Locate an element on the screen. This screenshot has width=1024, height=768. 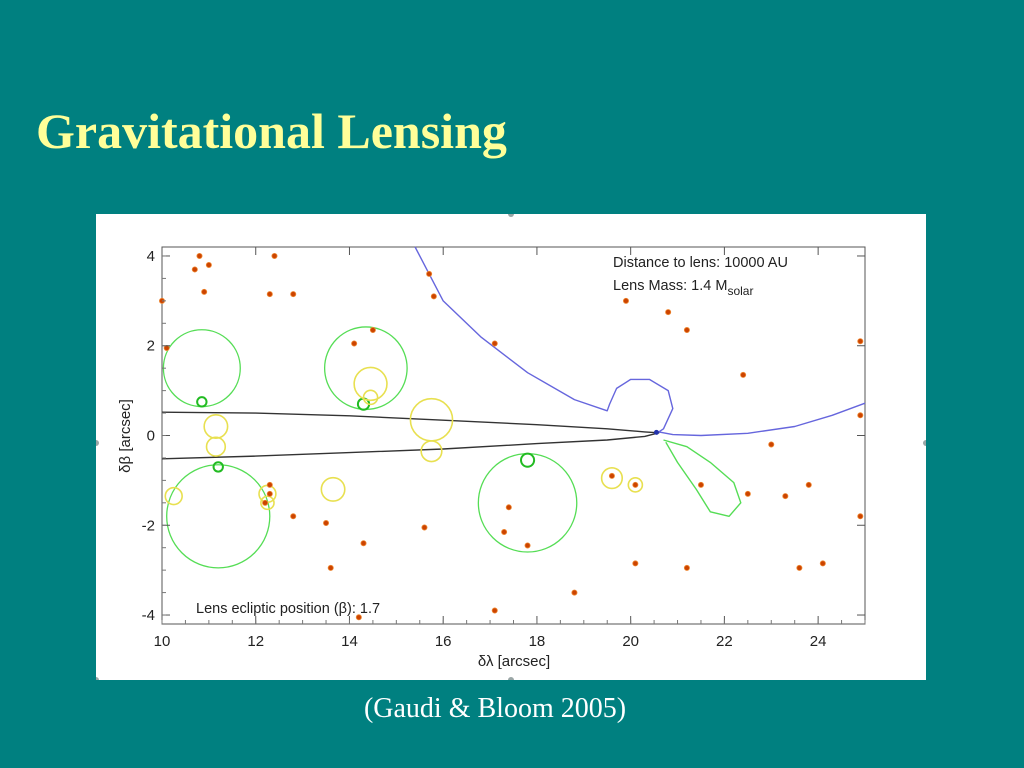
annotation-ecliptic: Lens ecliptic position (β): 1.7 is located at coordinates (288, 609).